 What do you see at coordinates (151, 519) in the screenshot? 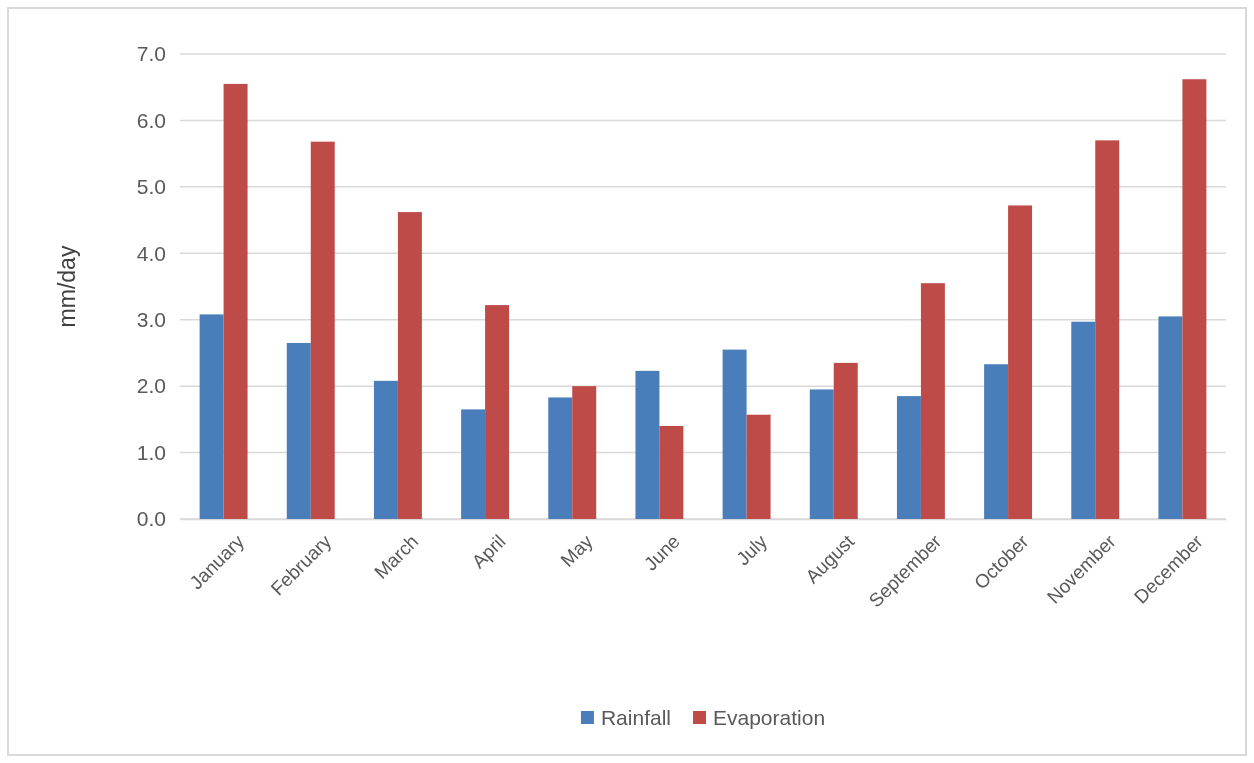
I see `y-tick-label: 0.0` at bounding box center [151, 519].